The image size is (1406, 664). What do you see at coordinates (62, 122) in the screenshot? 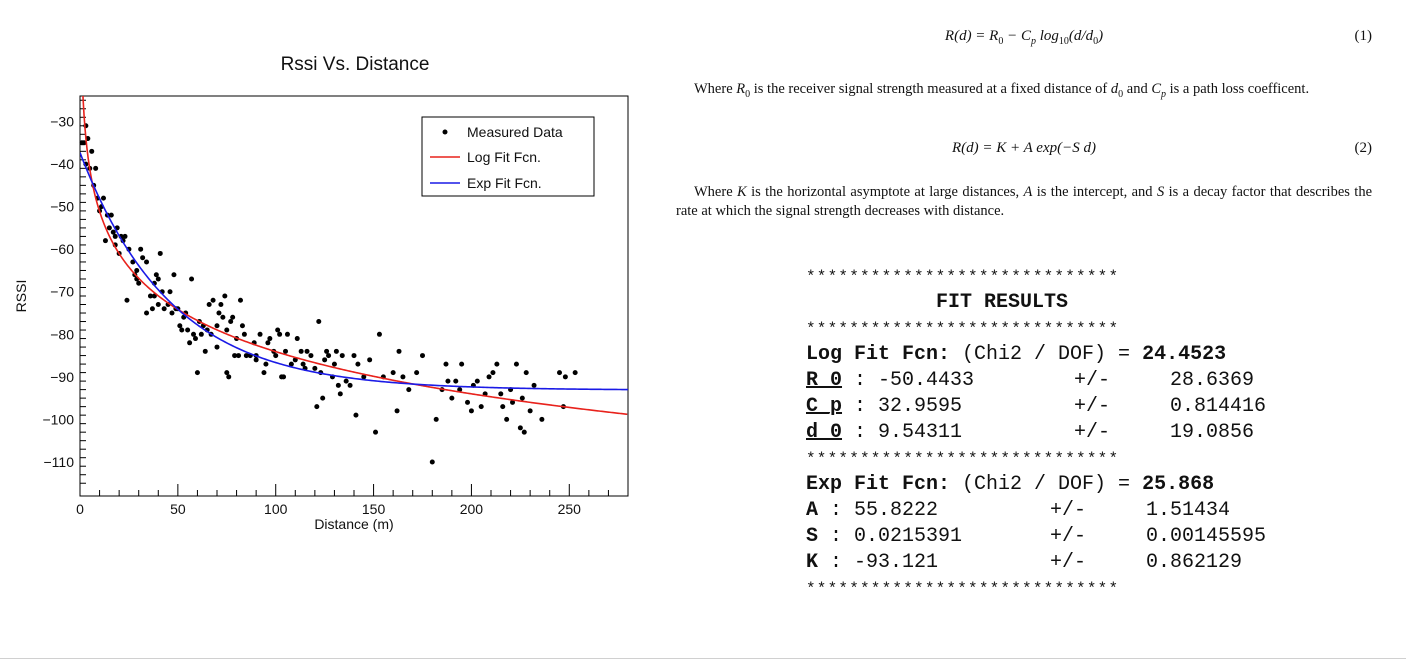
I see `y-tick-label: −30` at bounding box center [62, 122].